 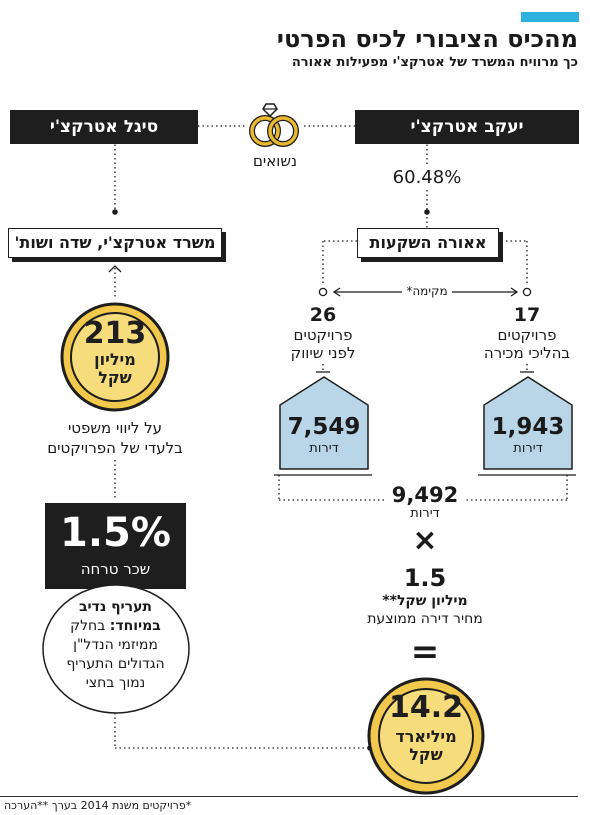 I want to click on married-label: נשואים, so click(x=275, y=161).